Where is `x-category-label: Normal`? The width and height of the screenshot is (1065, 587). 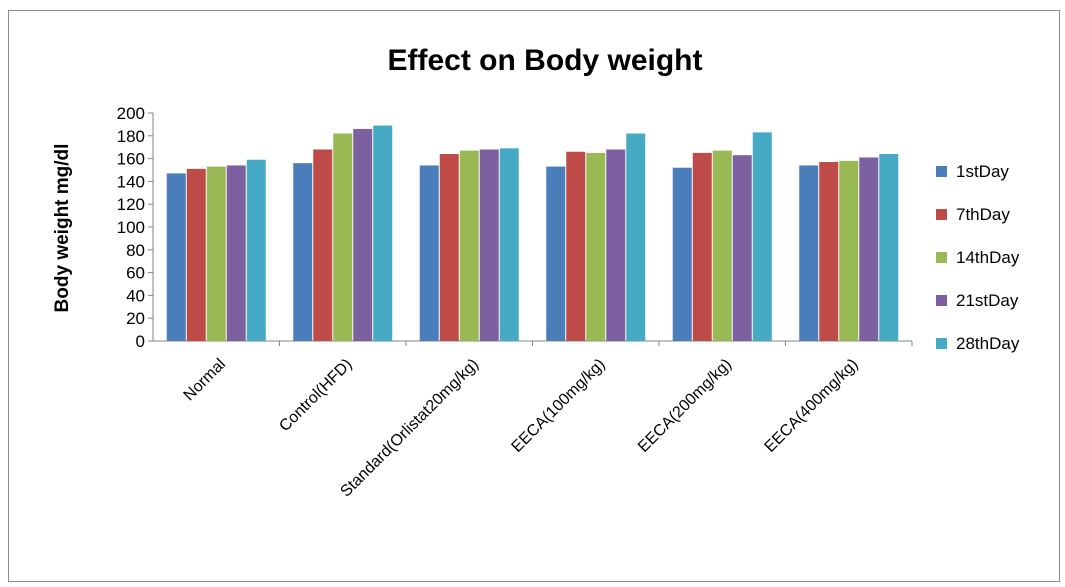
x-category-label: Normal is located at coordinates (205, 380).